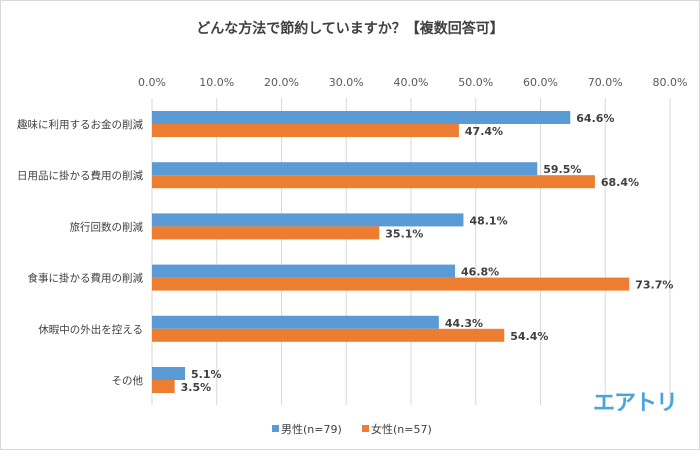 Image resolution: width=700 pixels, height=450 pixels. I want to click on x-tick-label: 30.0%, so click(346, 82).